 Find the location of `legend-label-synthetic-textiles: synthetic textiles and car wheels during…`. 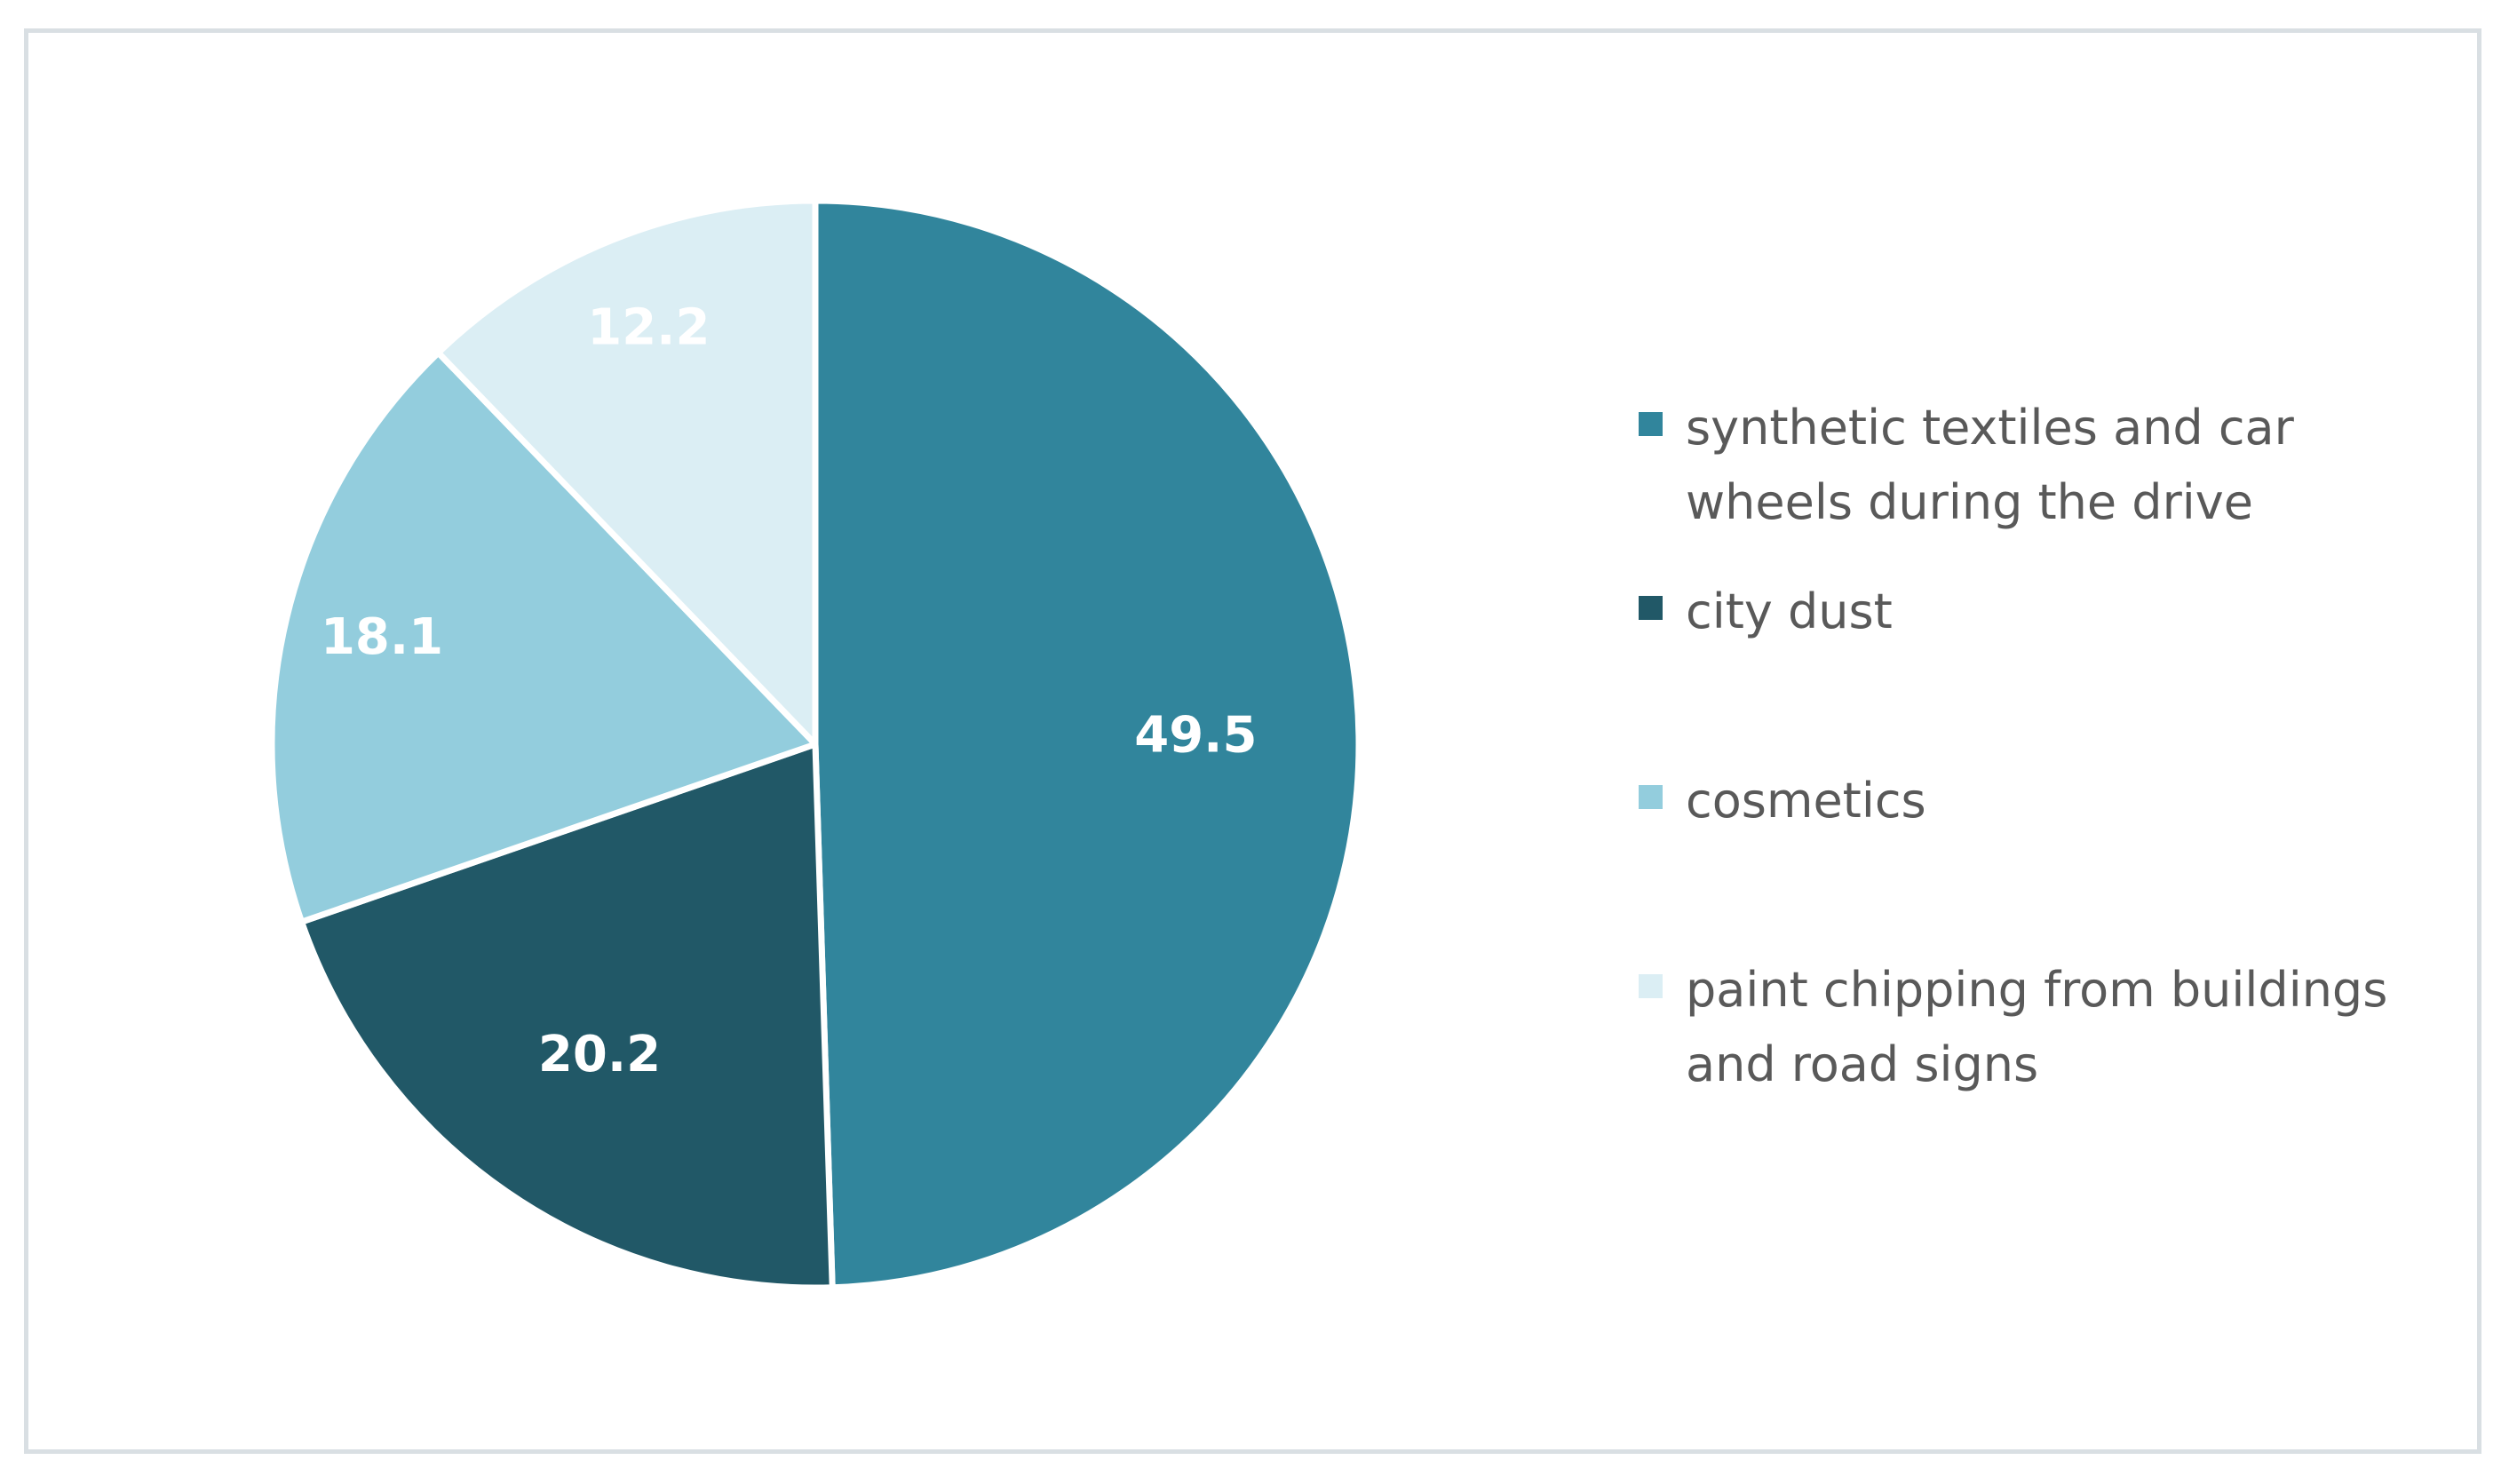

legend-label-synthetic-textiles: synthetic textiles and car wheels during… is located at coordinates (1990, 465).